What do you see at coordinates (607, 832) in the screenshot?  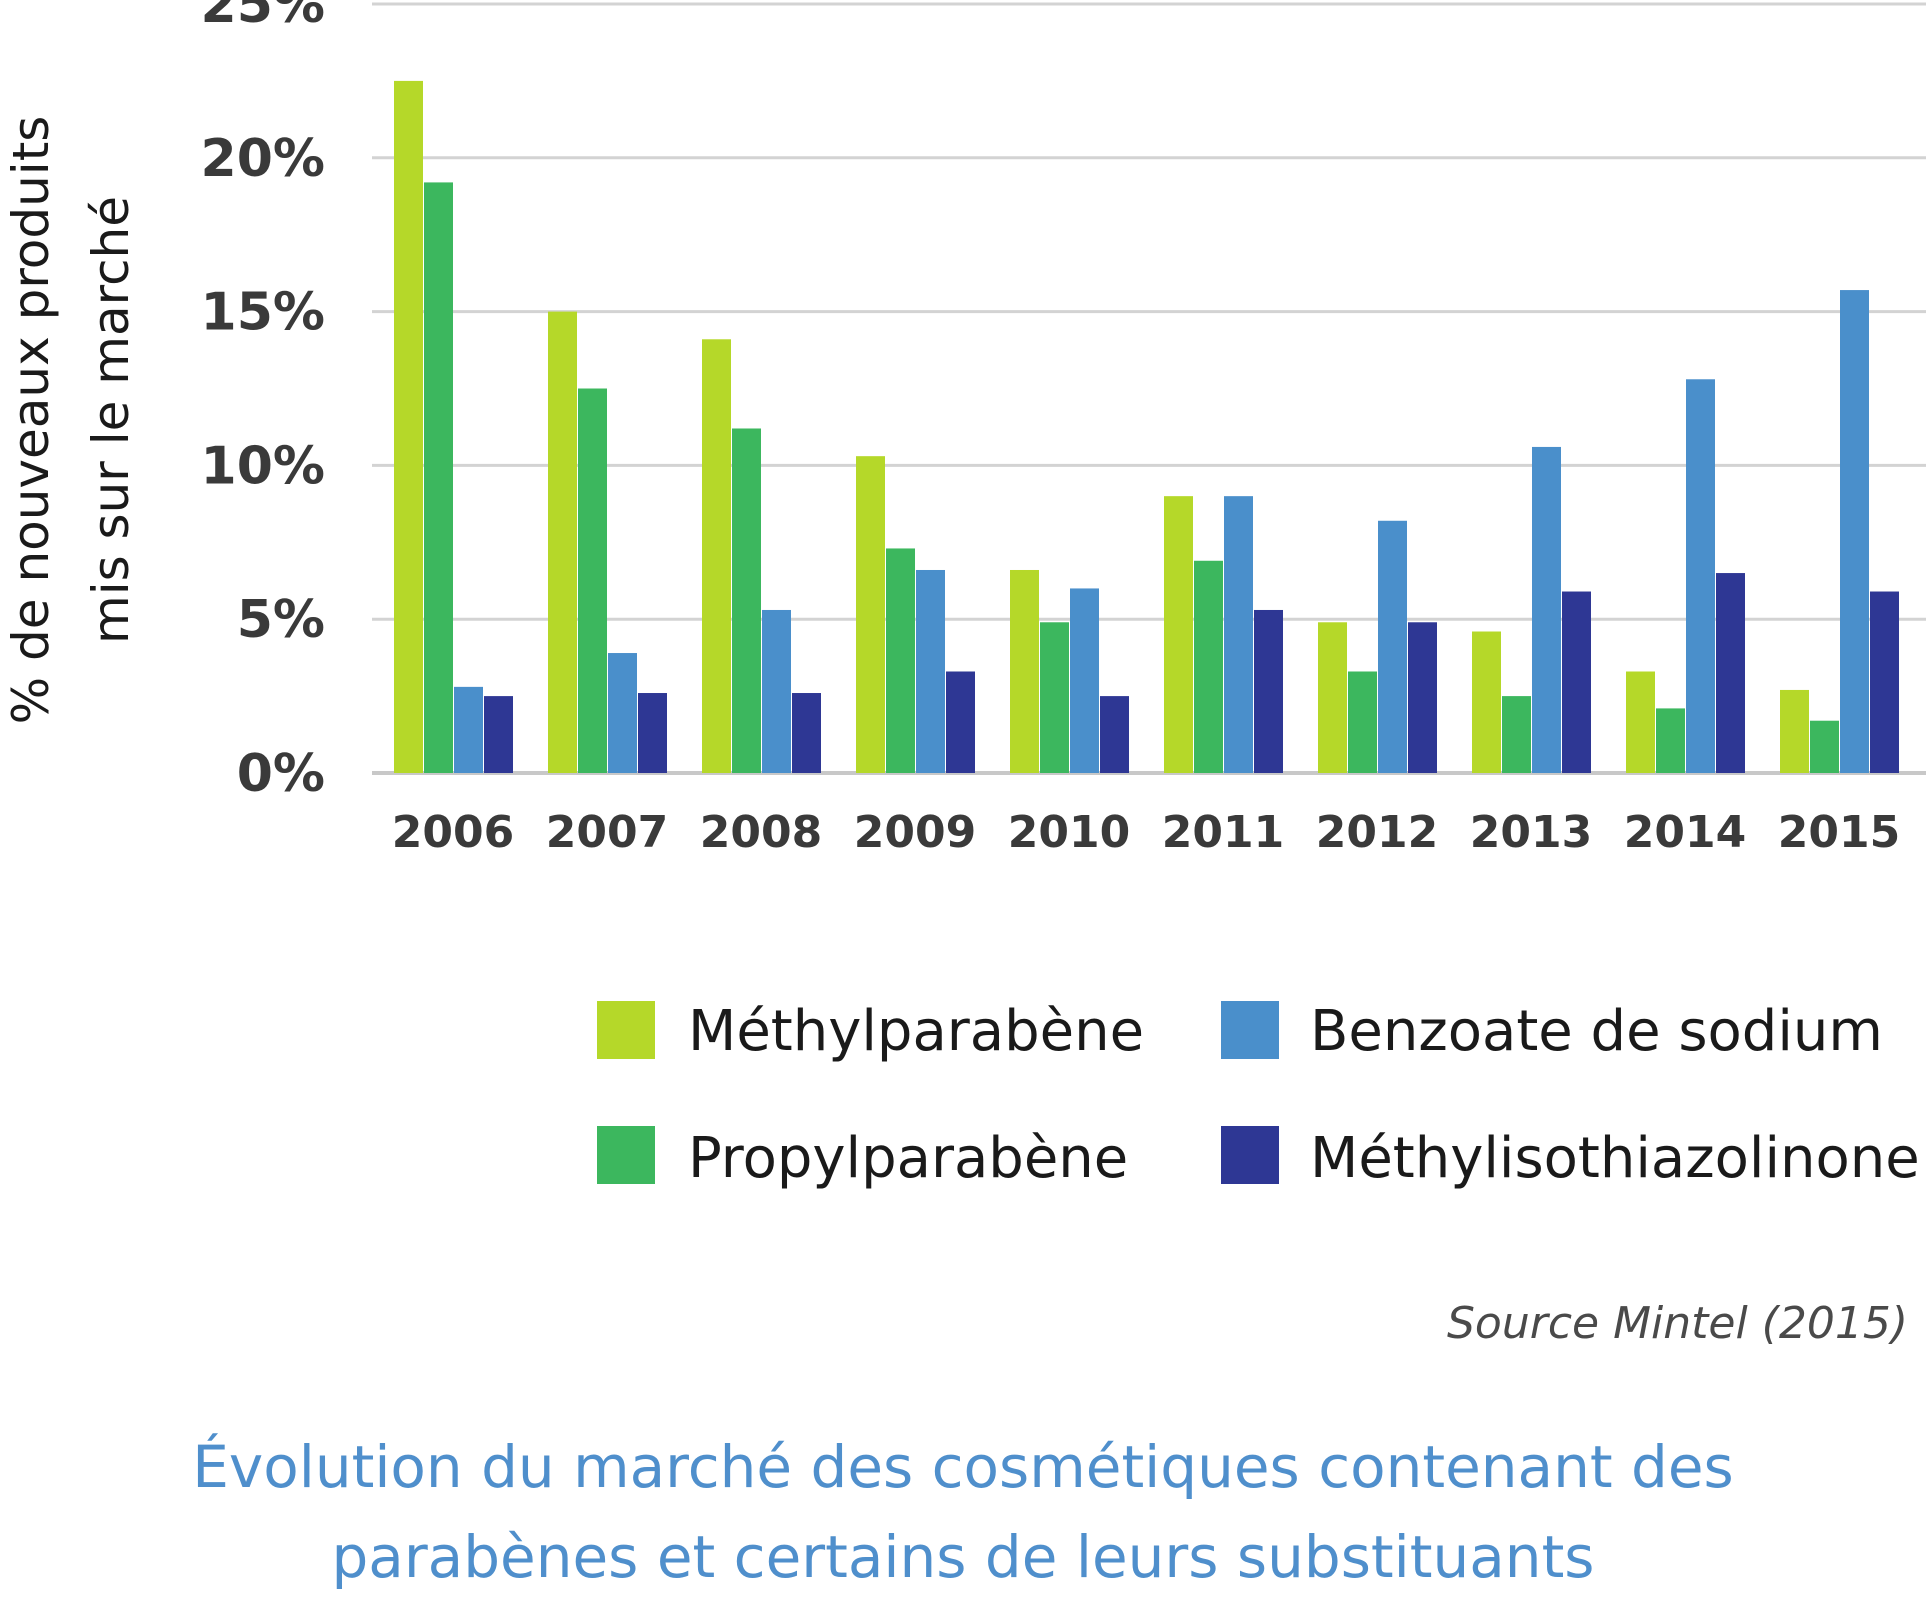 I see `x-tick-label: 2007` at bounding box center [607, 832].